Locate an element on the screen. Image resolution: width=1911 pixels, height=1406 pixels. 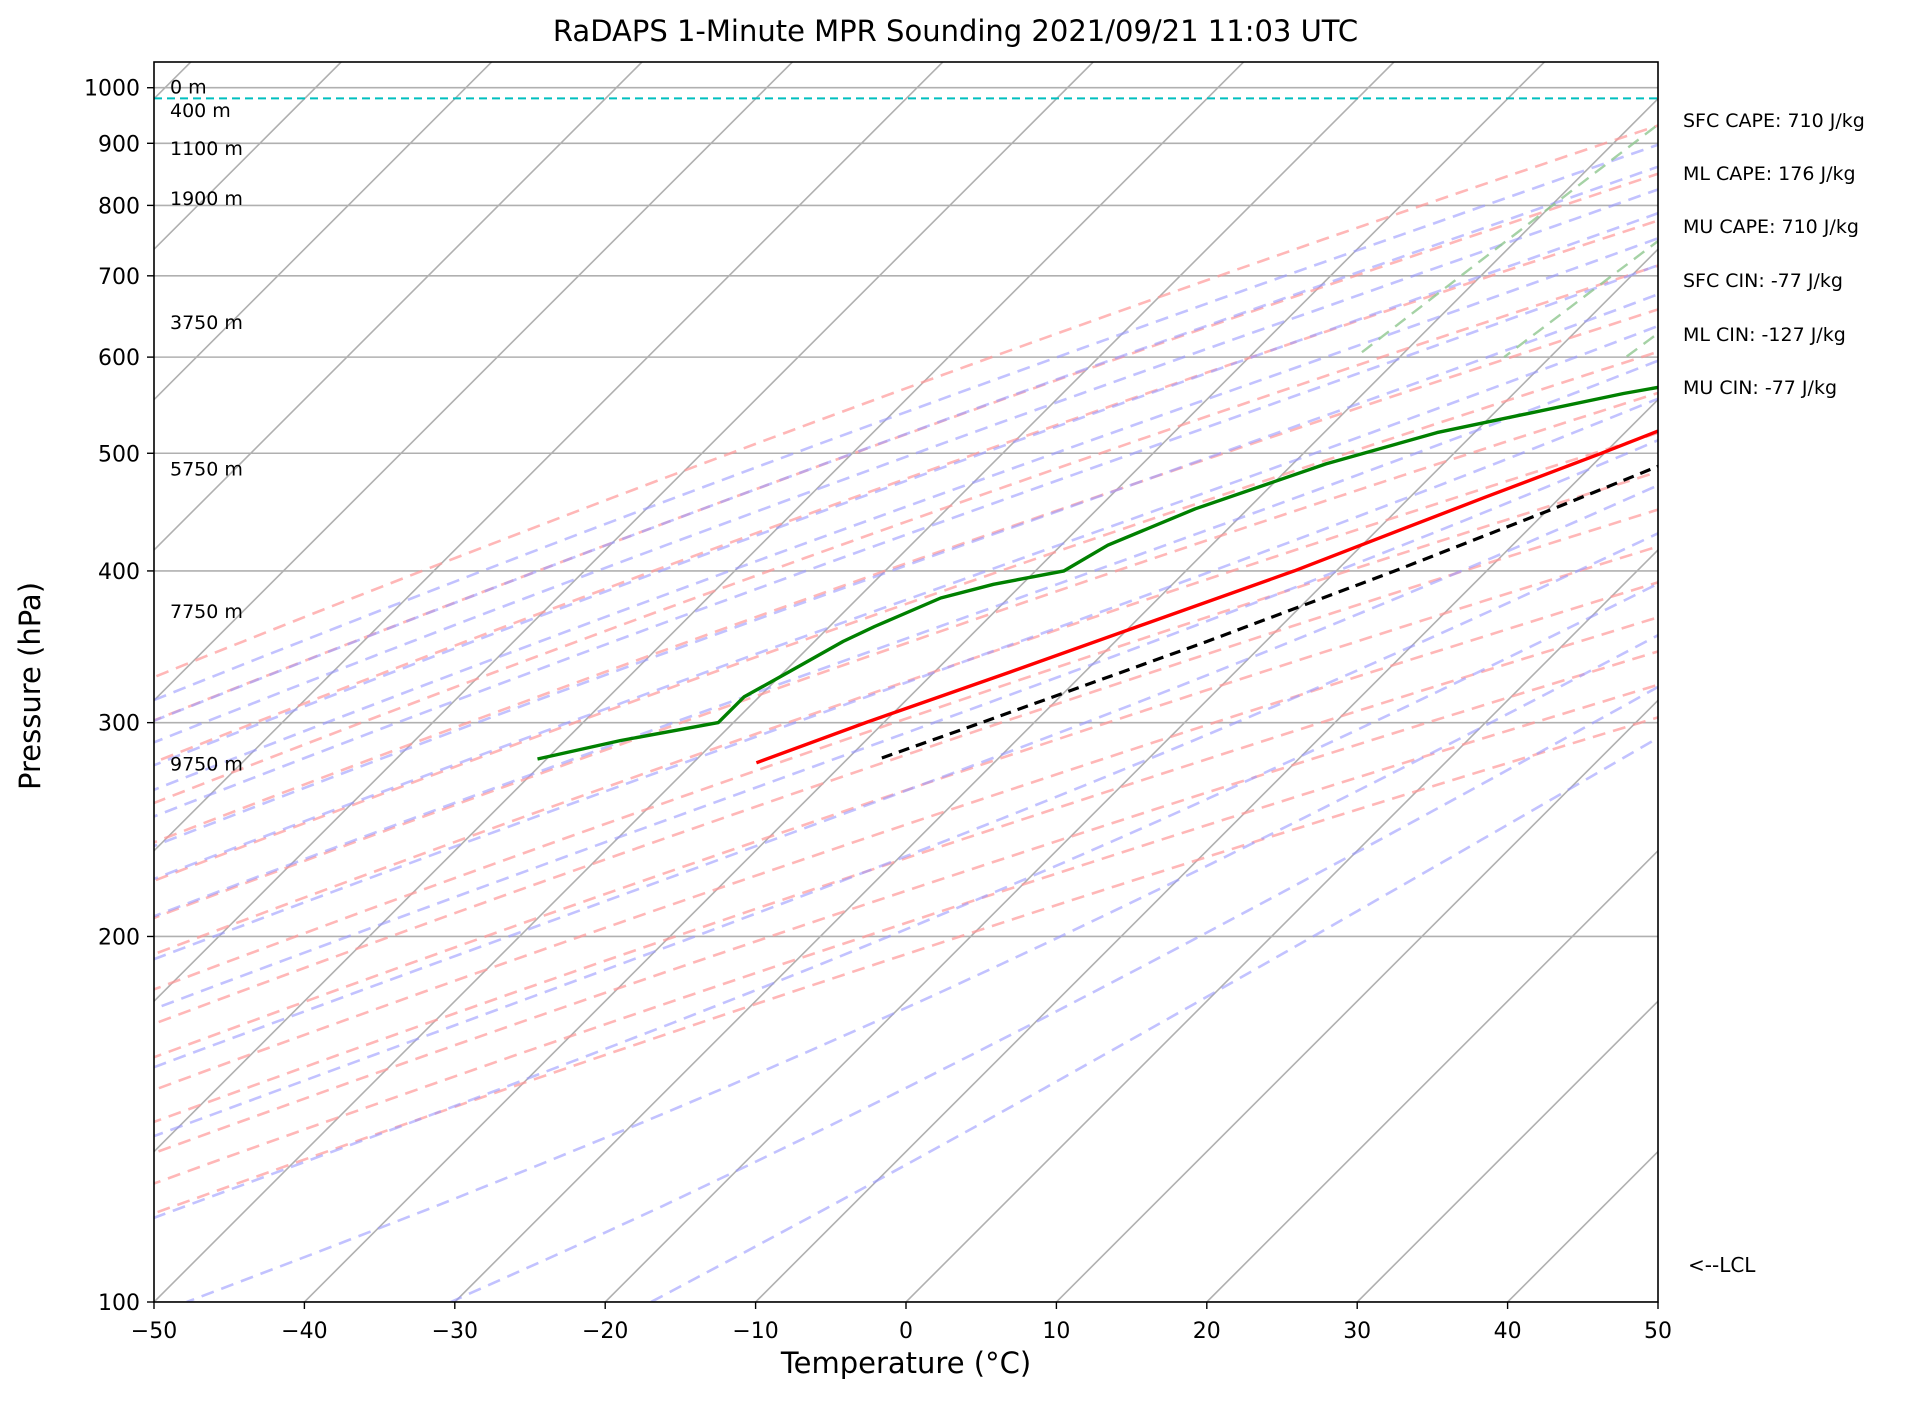
y-tick-label: 800 is located at coordinates (119, 206).